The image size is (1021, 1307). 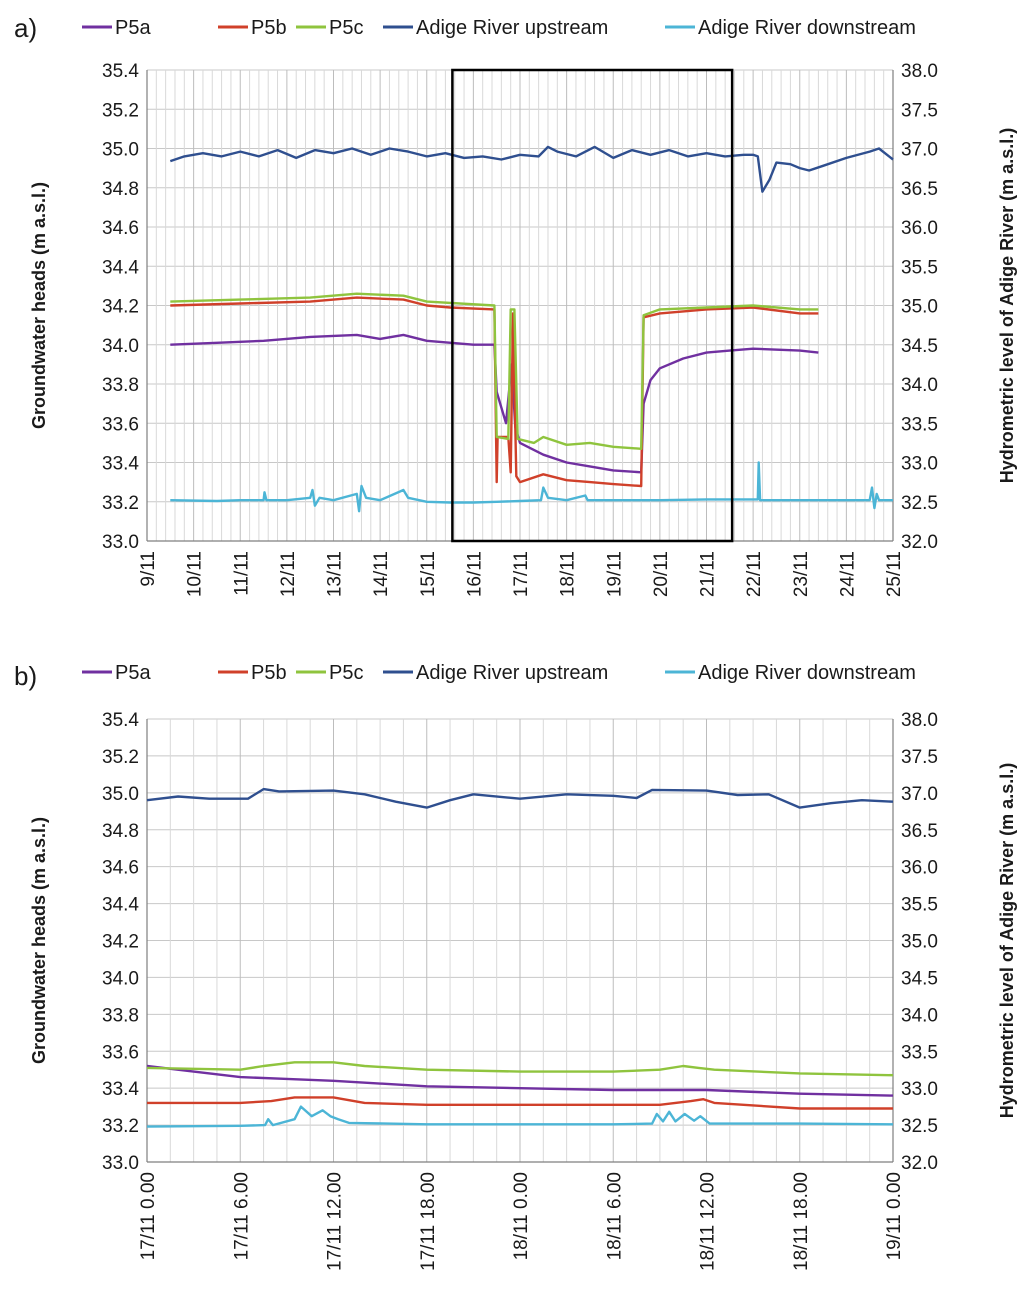 I want to click on x-tick-label: 18/11 6.00, so click(x=614, y=1216).